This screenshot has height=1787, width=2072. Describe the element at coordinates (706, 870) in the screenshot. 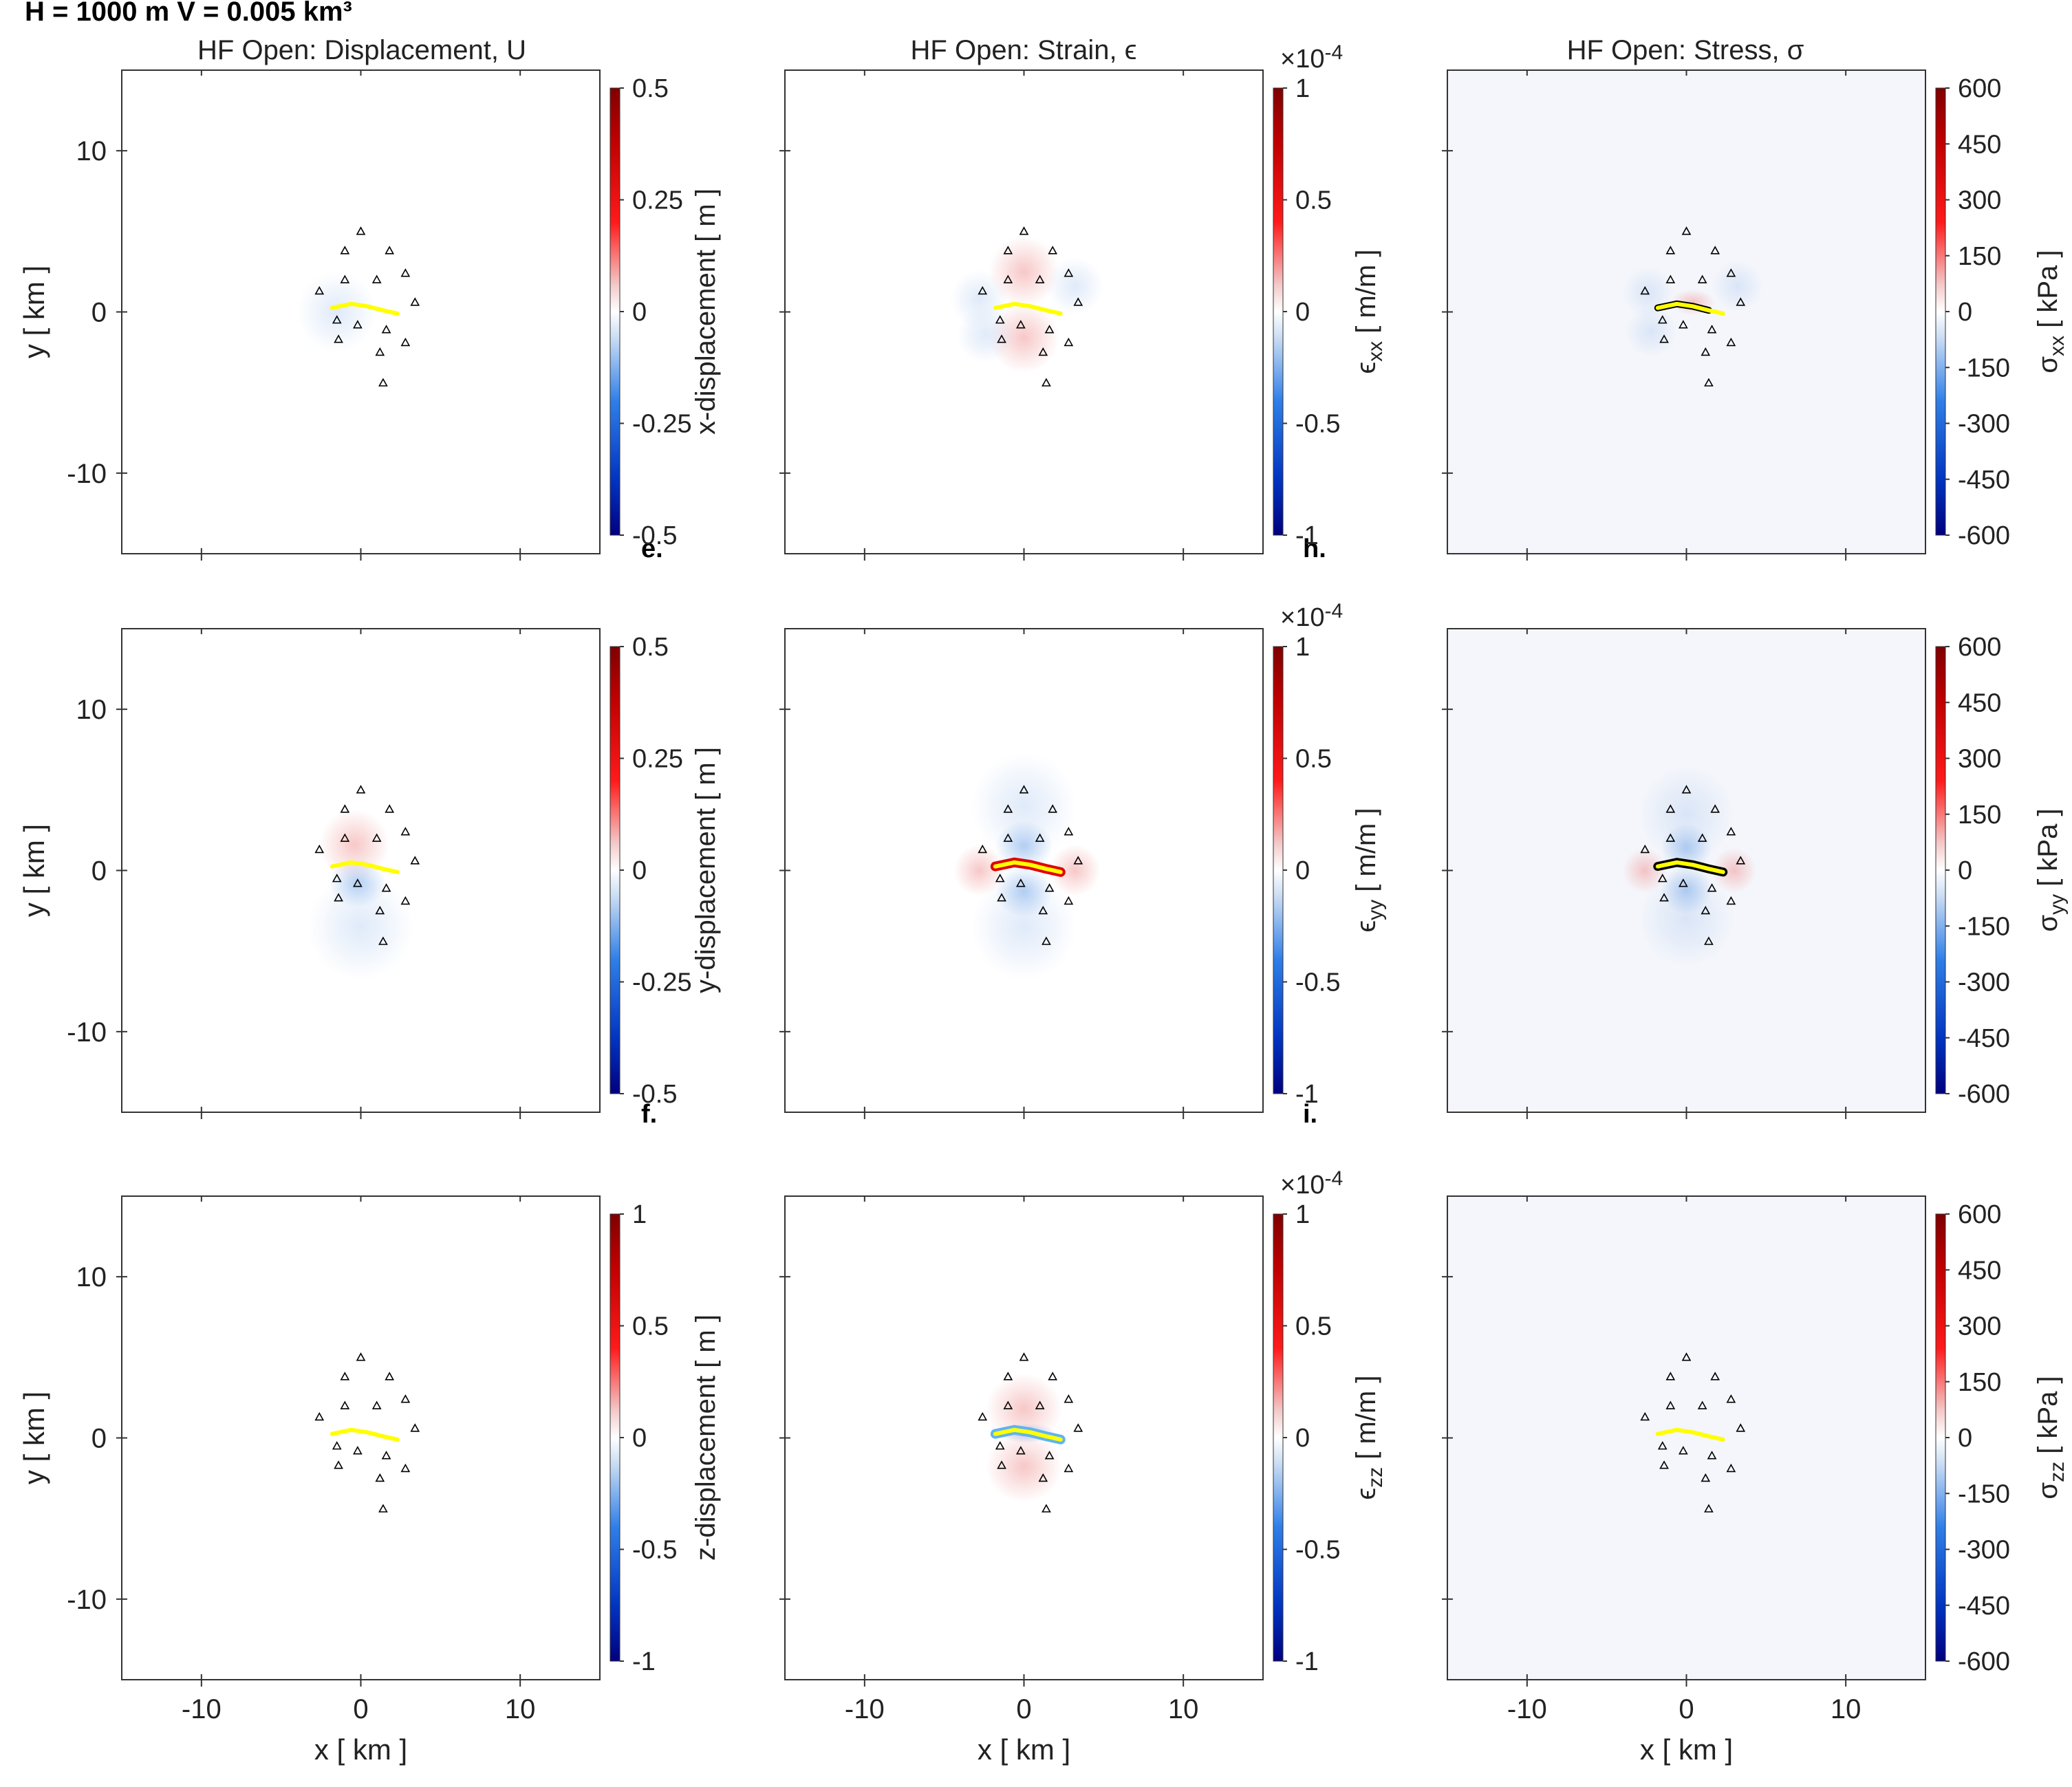

I see `colorbar-label: y-displacement [ m ]` at that location.